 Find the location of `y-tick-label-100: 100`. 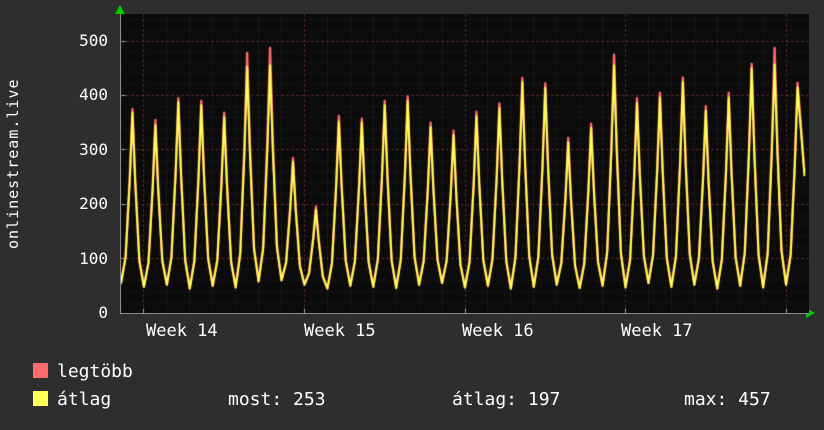

y-tick-label-100: 100 is located at coordinates (93, 258).